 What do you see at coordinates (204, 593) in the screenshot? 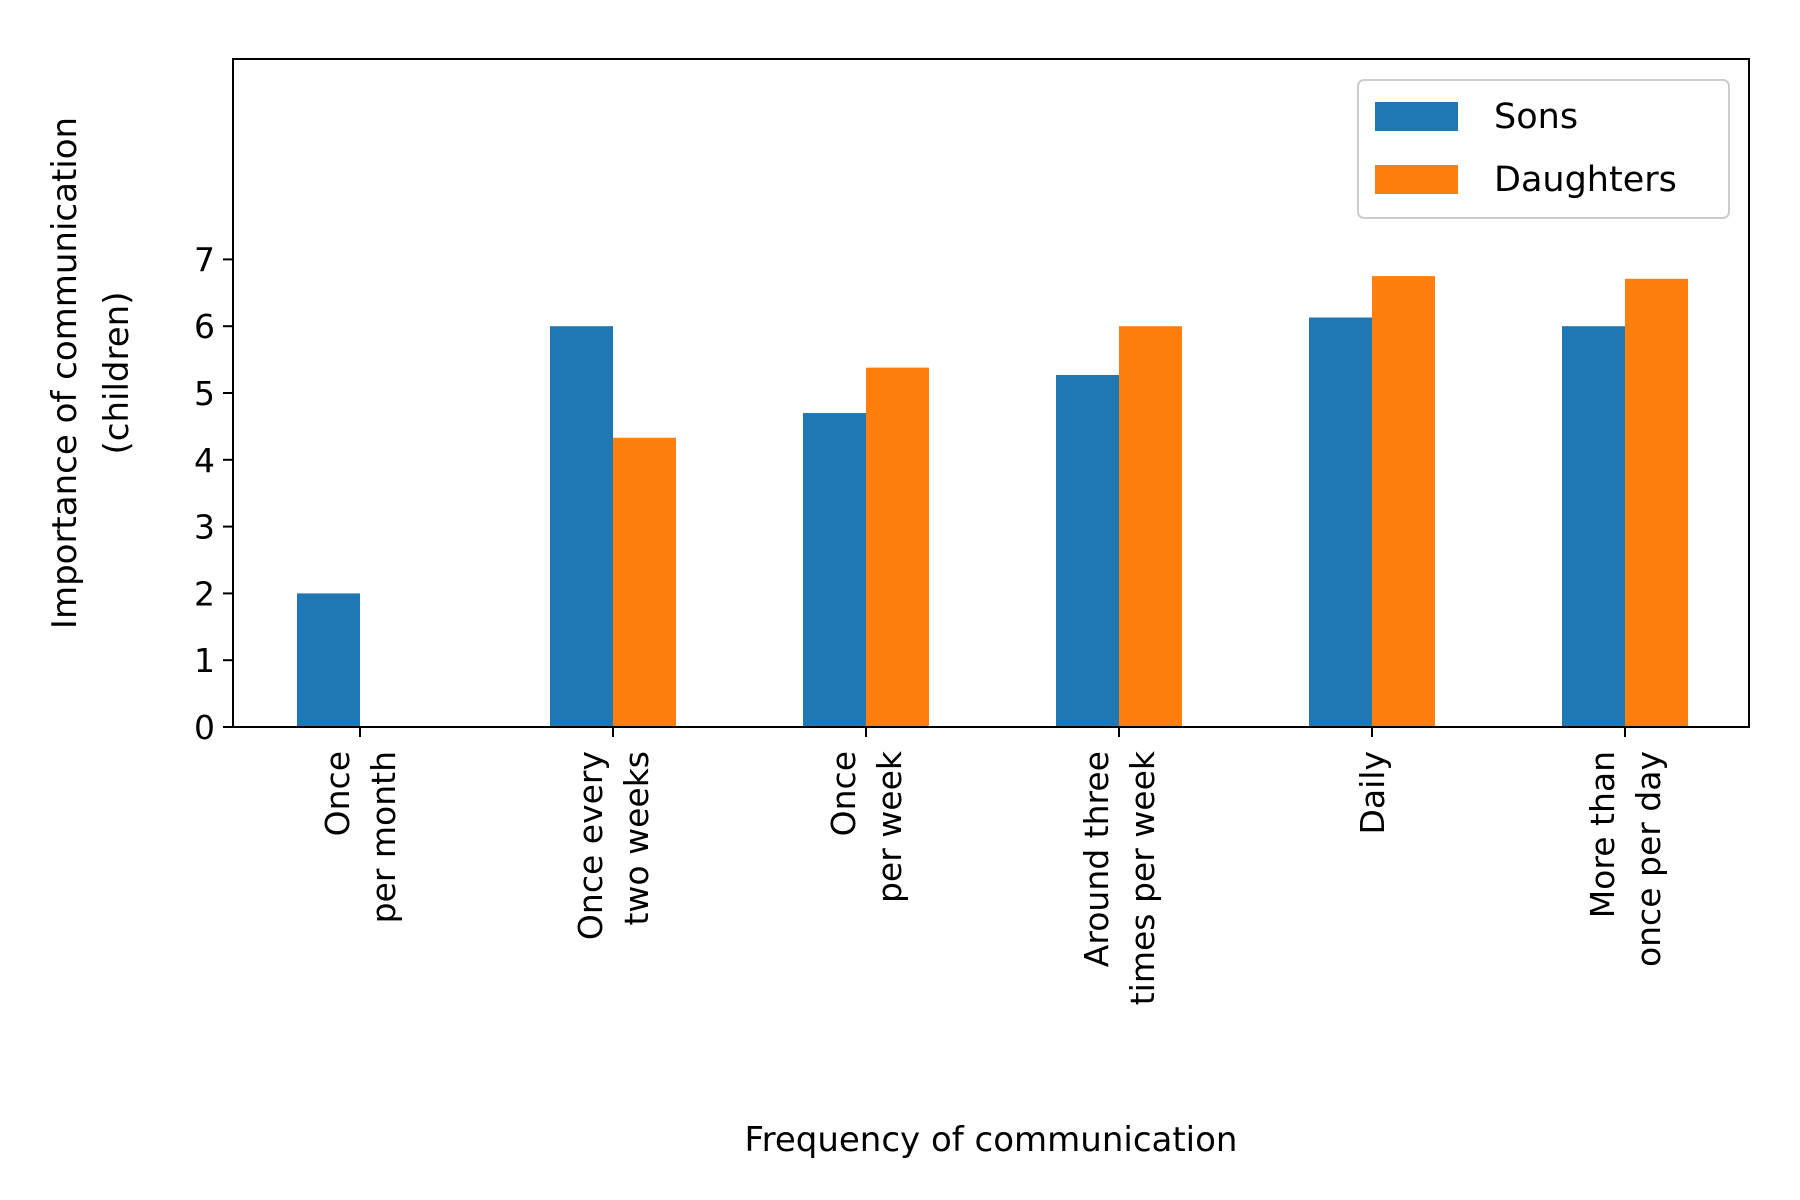
I see `y-tick-label: 2` at bounding box center [204, 593].